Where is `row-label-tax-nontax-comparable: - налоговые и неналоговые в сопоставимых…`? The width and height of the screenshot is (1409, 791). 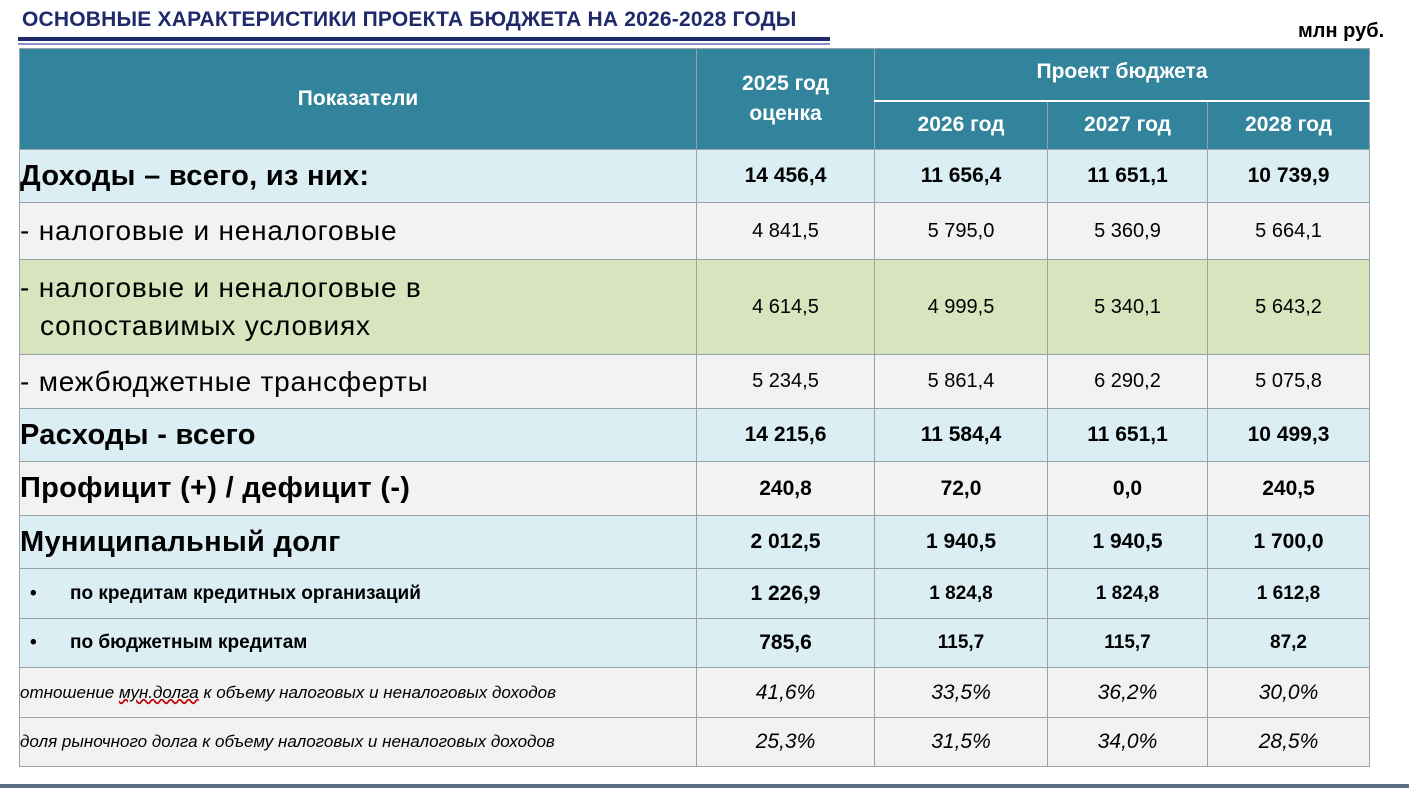 row-label-tax-nontax-comparable: - налоговые и неналоговые в сопоставимых… is located at coordinates (358, 307).